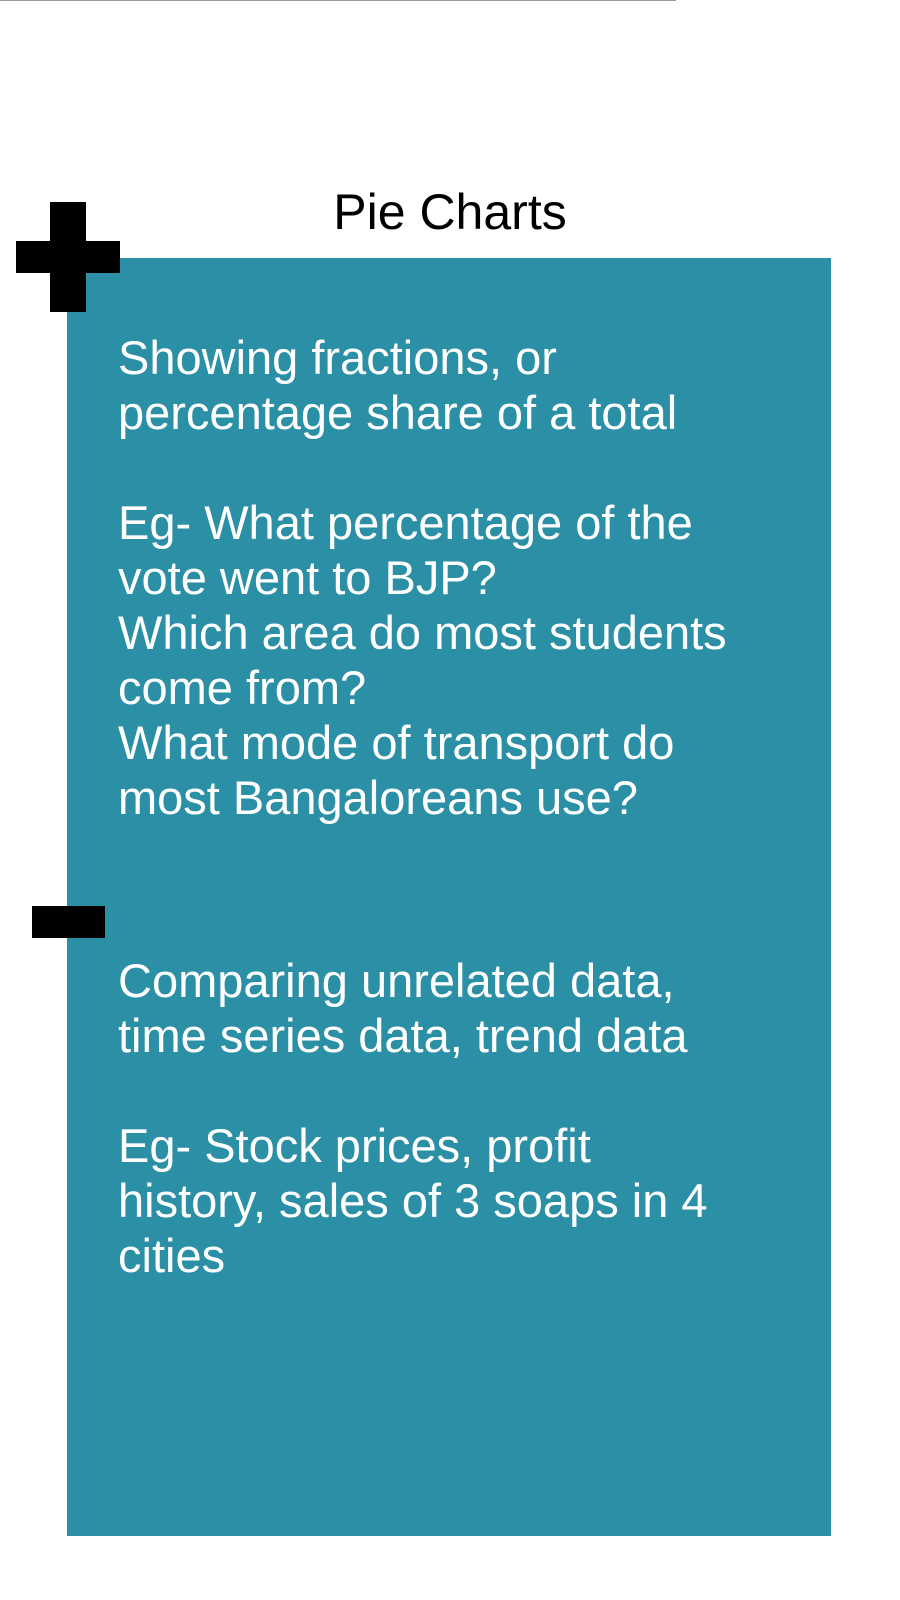 The width and height of the screenshot is (900, 1600). What do you see at coordinates (396, 742) in the screenshot?
I see `pros-example-line: What mode of transport do` at bounding box center [396, 742].